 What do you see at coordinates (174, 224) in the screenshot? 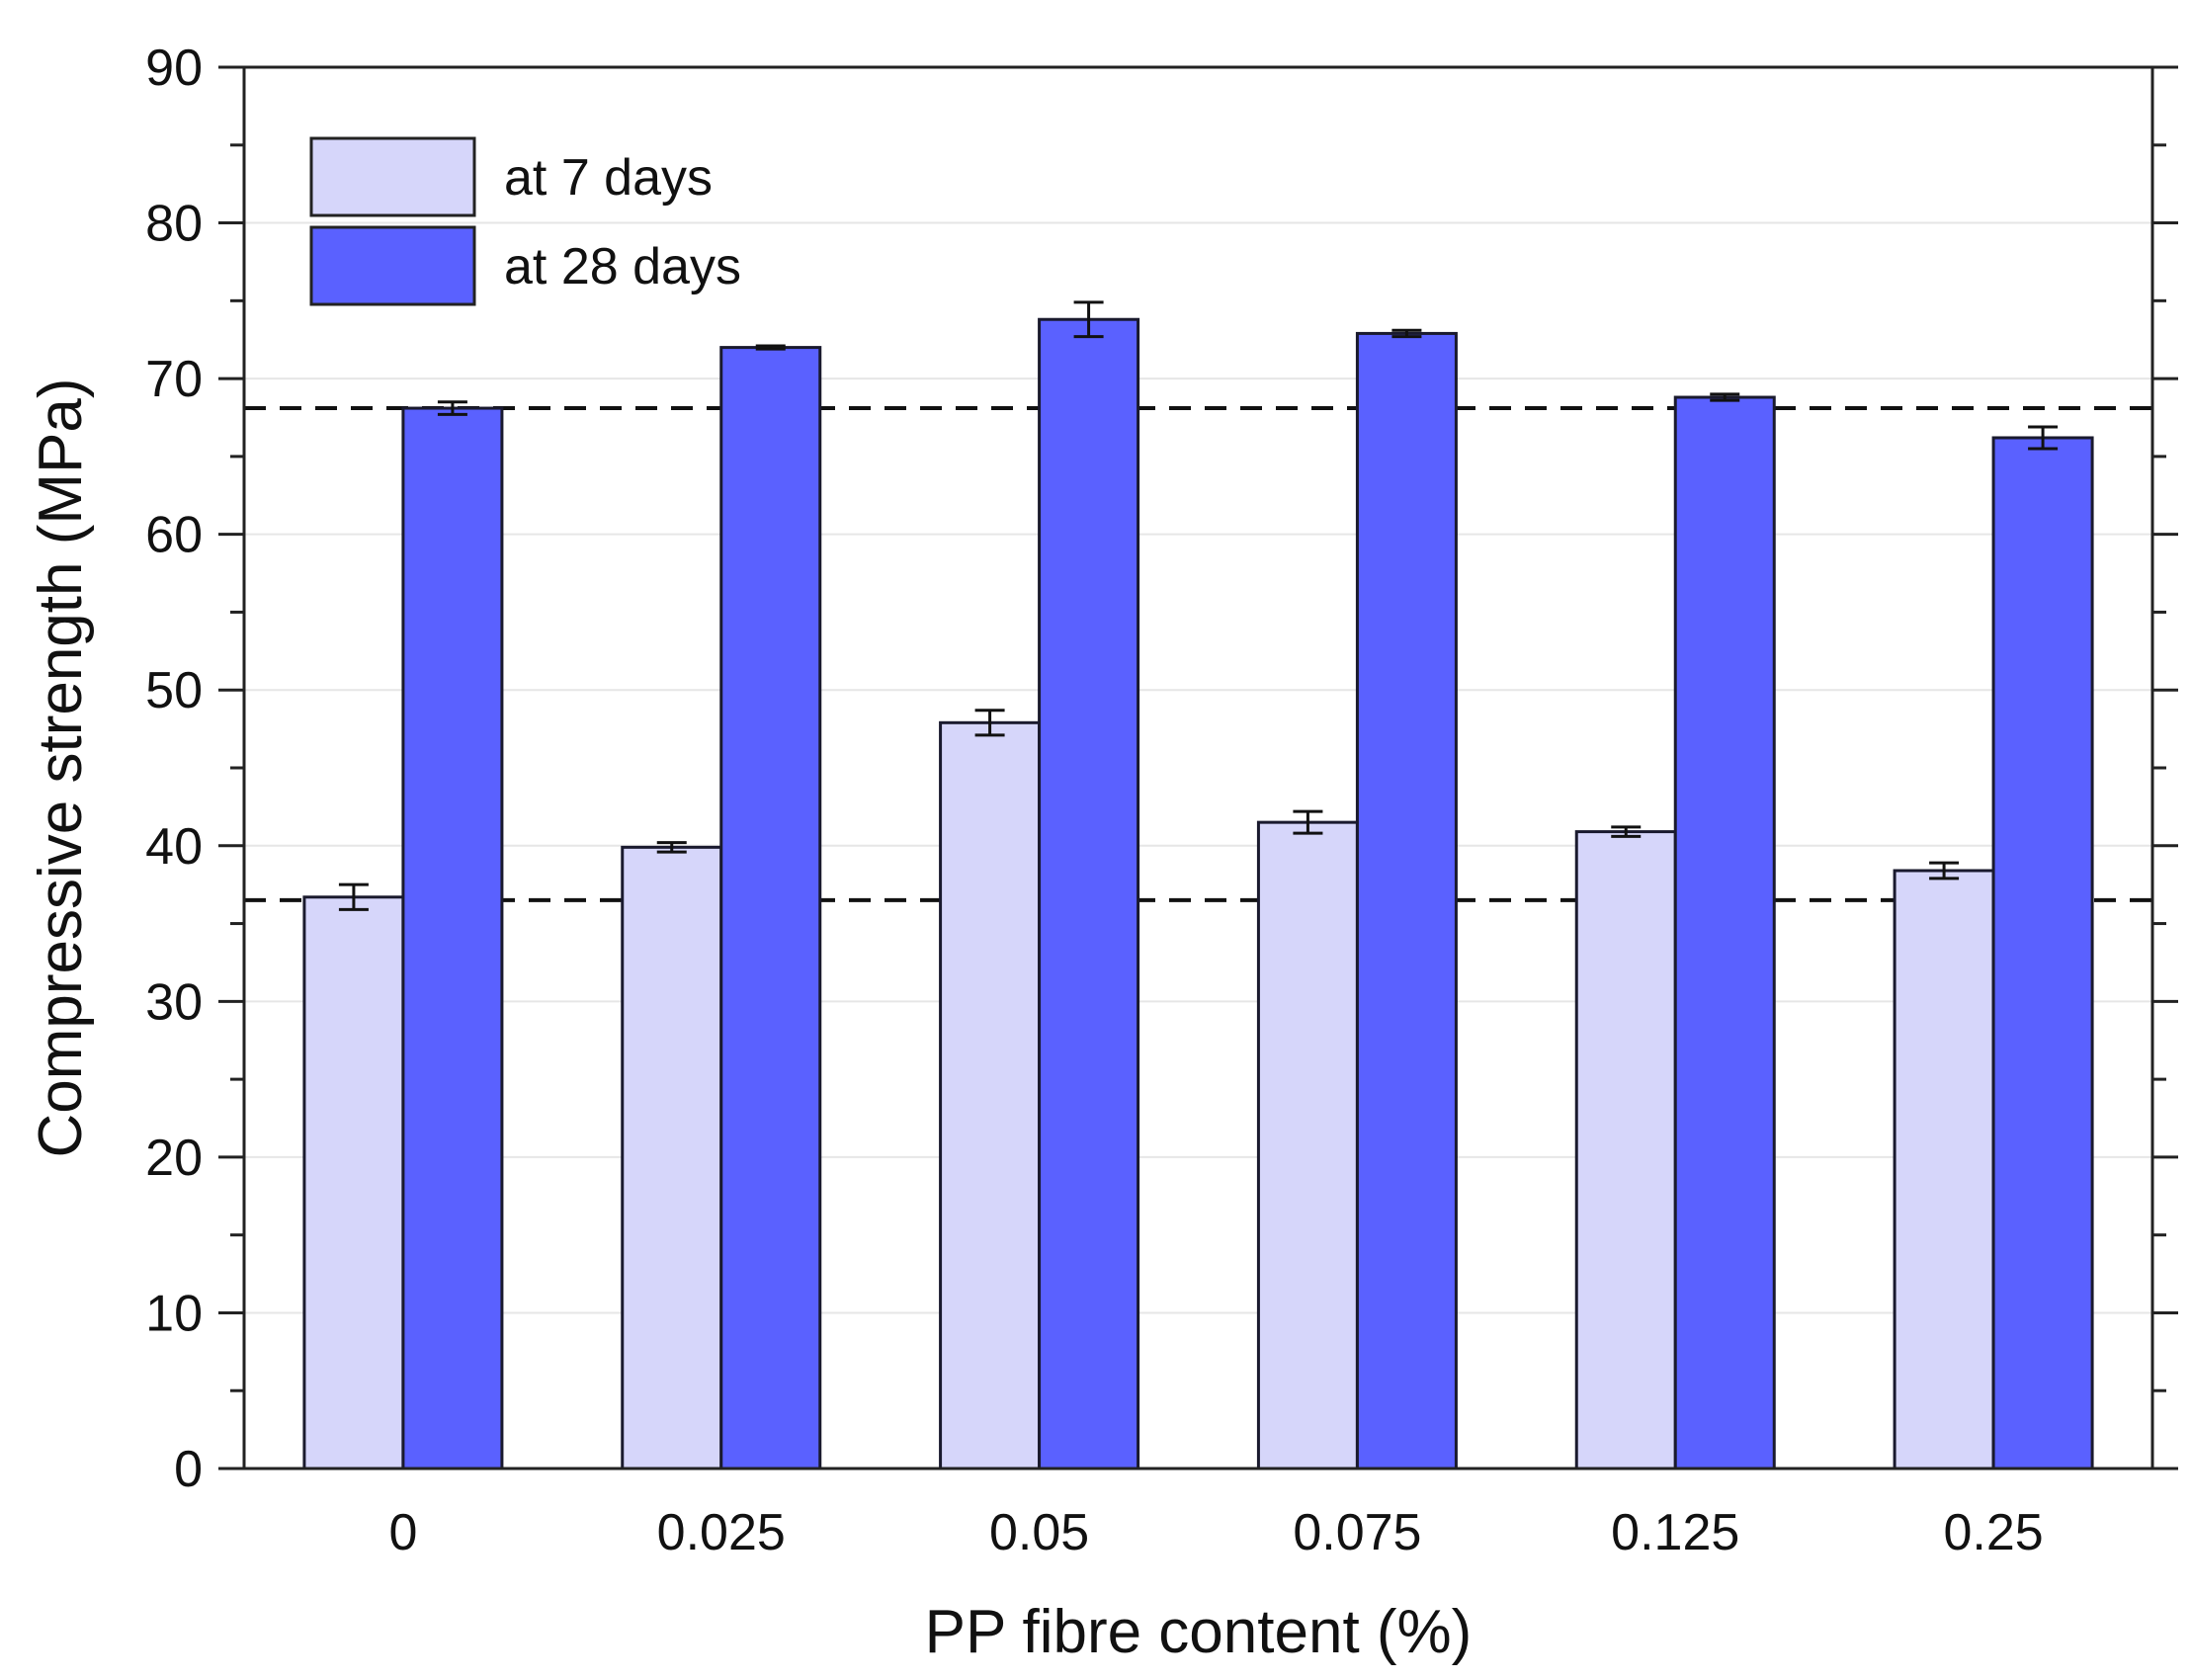
I see `y-tick-label: 80` at bounding box center [174, 224].